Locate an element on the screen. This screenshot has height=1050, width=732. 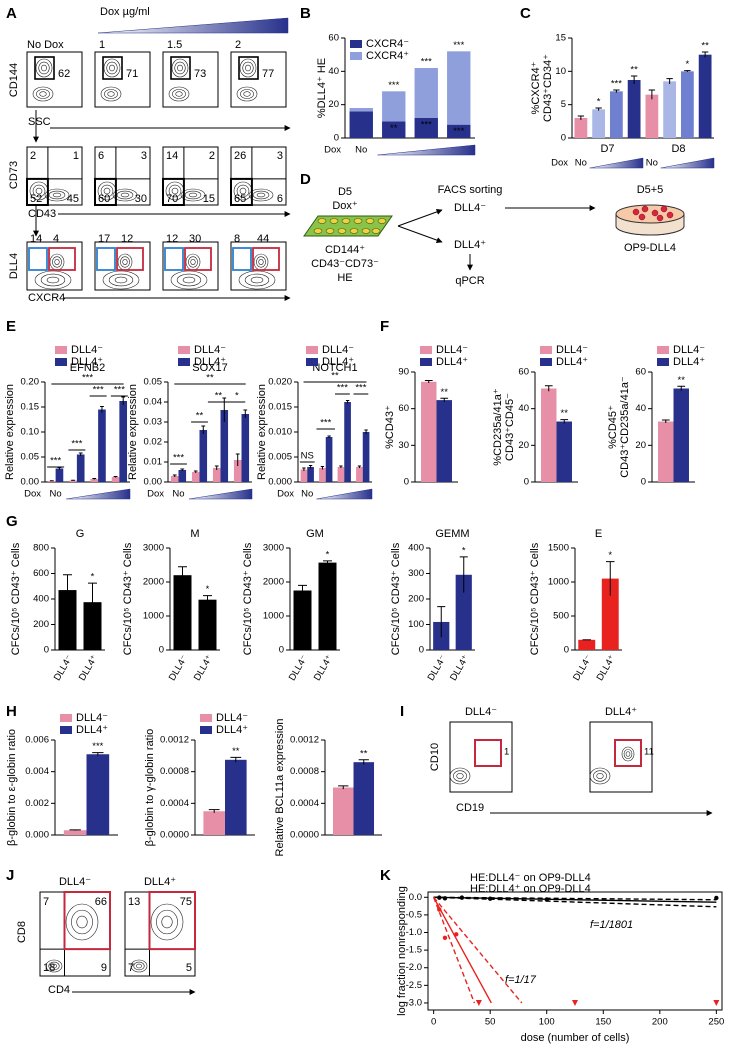
panel-label: K is located at coordinates (385, 875).